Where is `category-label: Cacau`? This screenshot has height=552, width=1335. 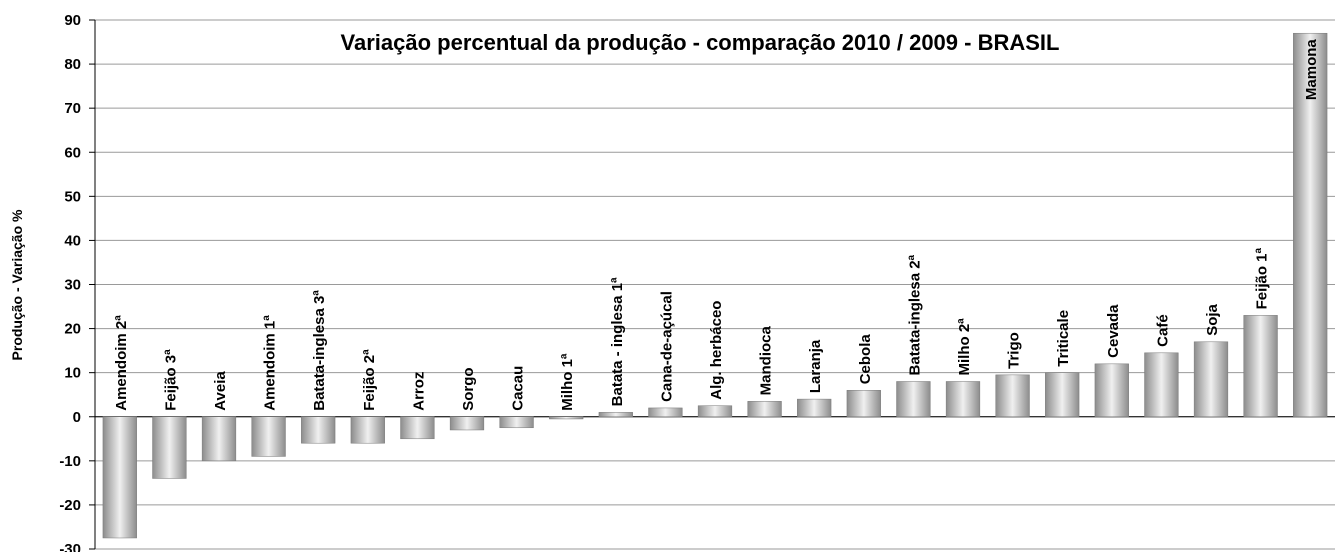
category-label: Cacau is located at coordinates (518, 388).